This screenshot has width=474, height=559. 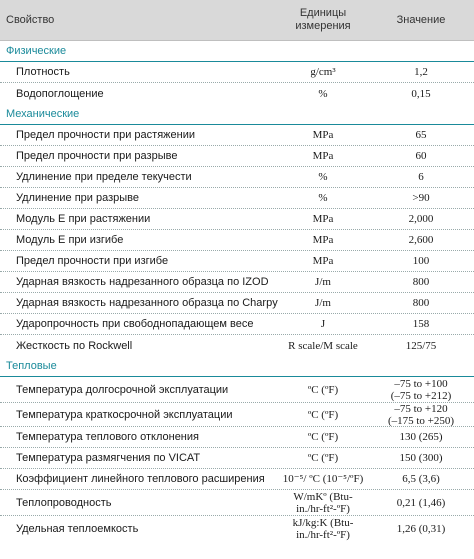 I want to click on property-value: 65, so click(x=421, y=135).